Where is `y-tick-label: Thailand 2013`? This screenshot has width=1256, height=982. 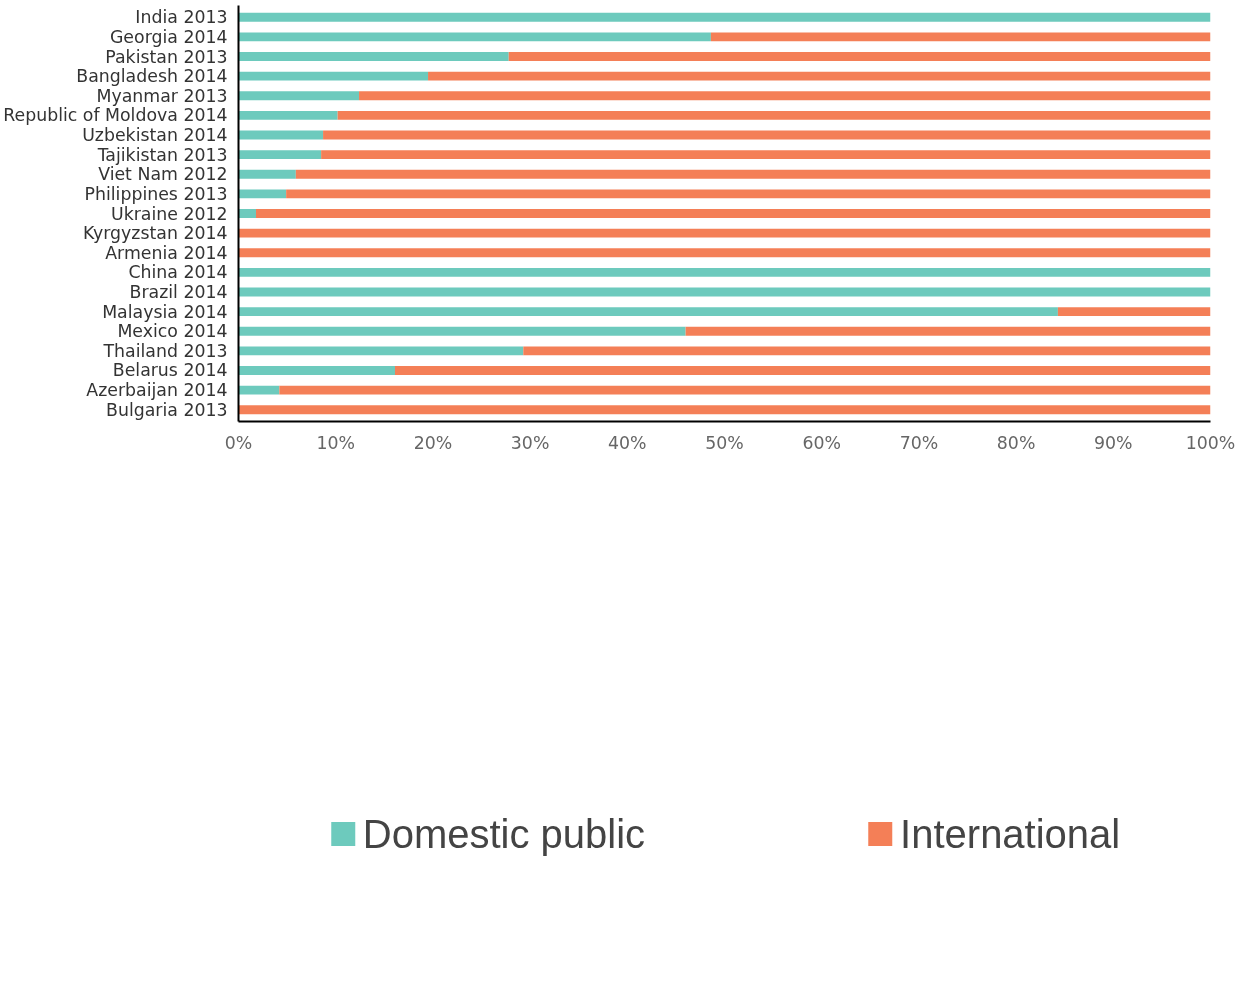
y-tick-label: Thailand 2013 is located at coordinates (165, 350).